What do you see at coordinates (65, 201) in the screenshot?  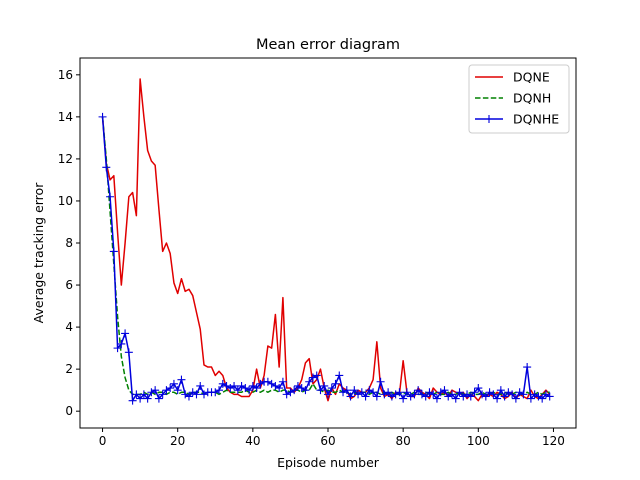 I see `y-tick-label: 10` at bounding box center [65, 201].